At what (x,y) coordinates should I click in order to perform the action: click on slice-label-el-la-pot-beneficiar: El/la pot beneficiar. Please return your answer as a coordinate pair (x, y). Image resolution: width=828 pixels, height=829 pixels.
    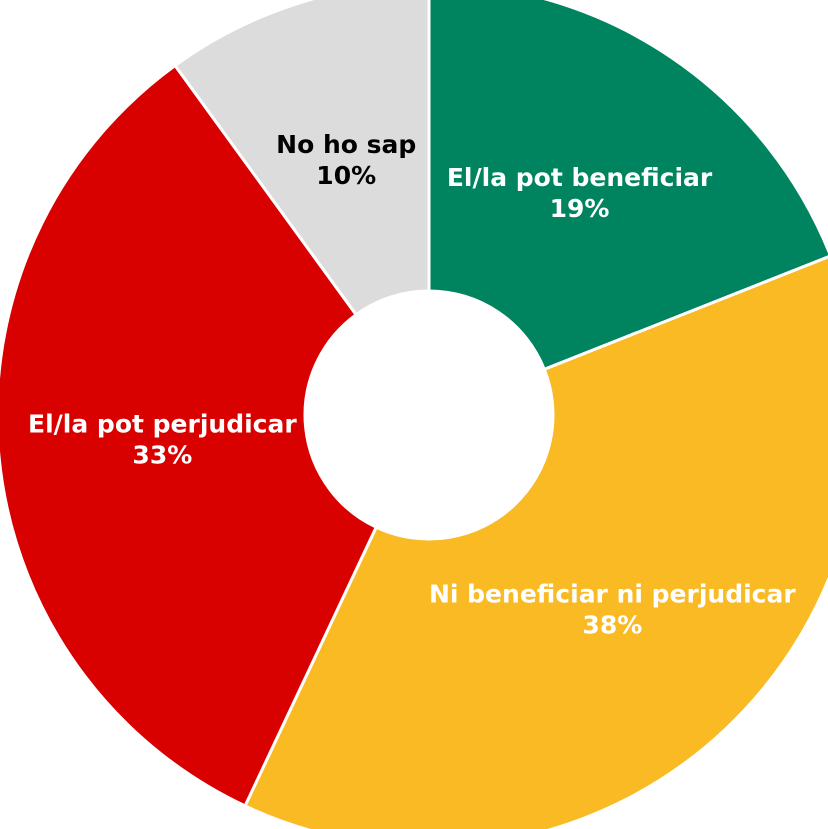
    Looking at the image, I should click on (580, 177).